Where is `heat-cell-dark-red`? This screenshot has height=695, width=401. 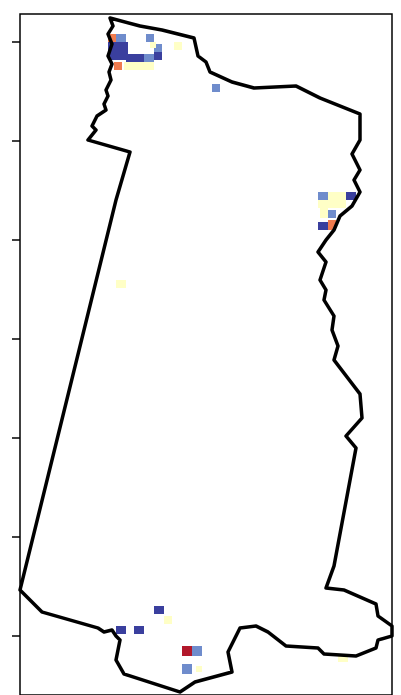 heat-cell-dark-red is located at coordinates (187, 651).